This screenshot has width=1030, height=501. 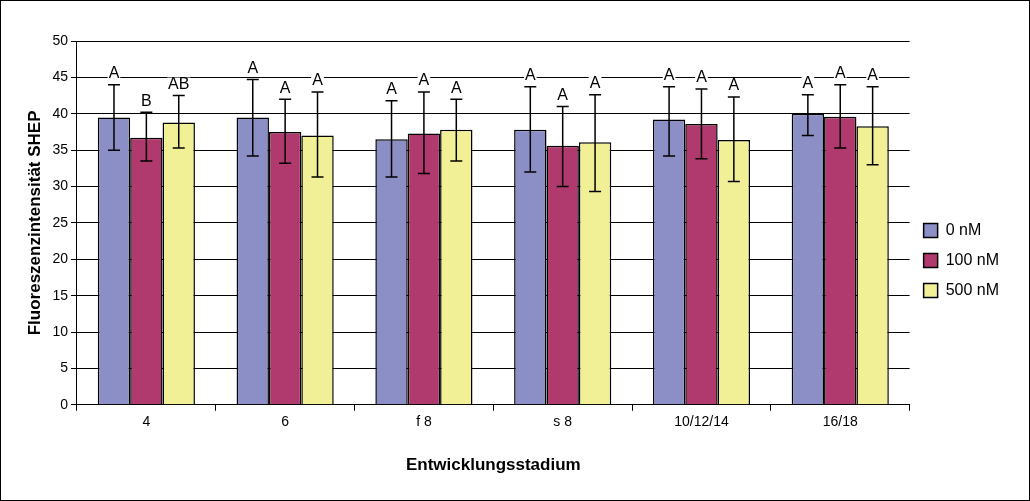 I want to click on legend-label: 500 nM, so click(x=972, y=289).